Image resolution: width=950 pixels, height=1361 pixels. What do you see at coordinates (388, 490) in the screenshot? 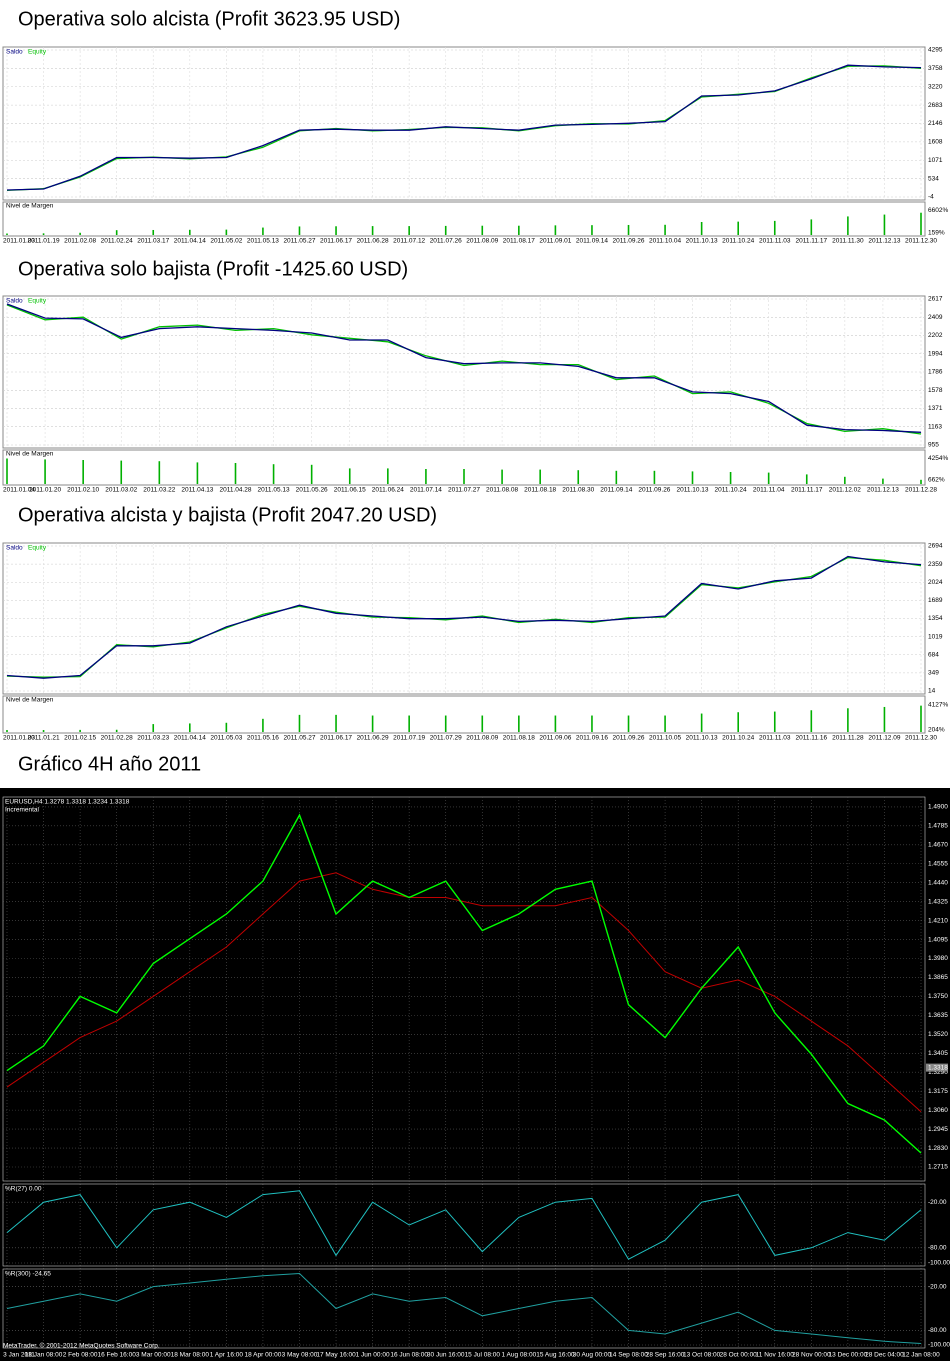
I see `x-tick-label: 2011.06.24` at bounding box center [388, 490].